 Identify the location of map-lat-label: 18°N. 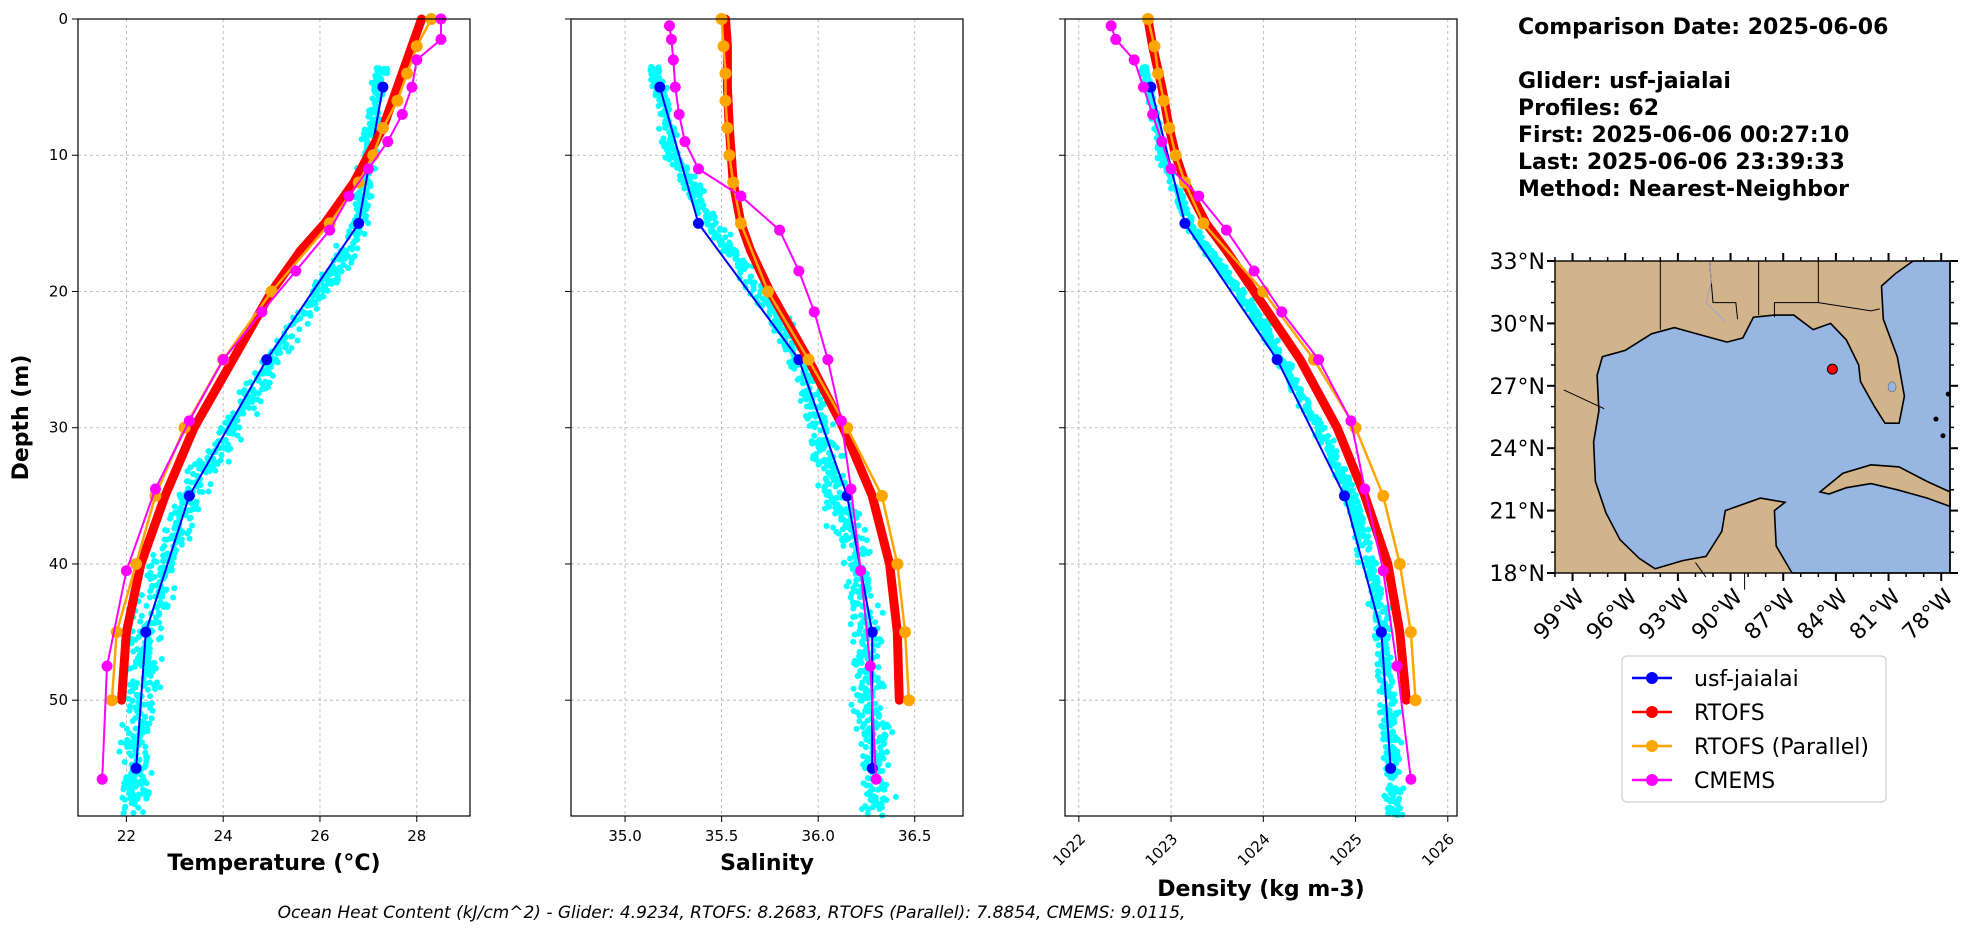
(1517, 574).